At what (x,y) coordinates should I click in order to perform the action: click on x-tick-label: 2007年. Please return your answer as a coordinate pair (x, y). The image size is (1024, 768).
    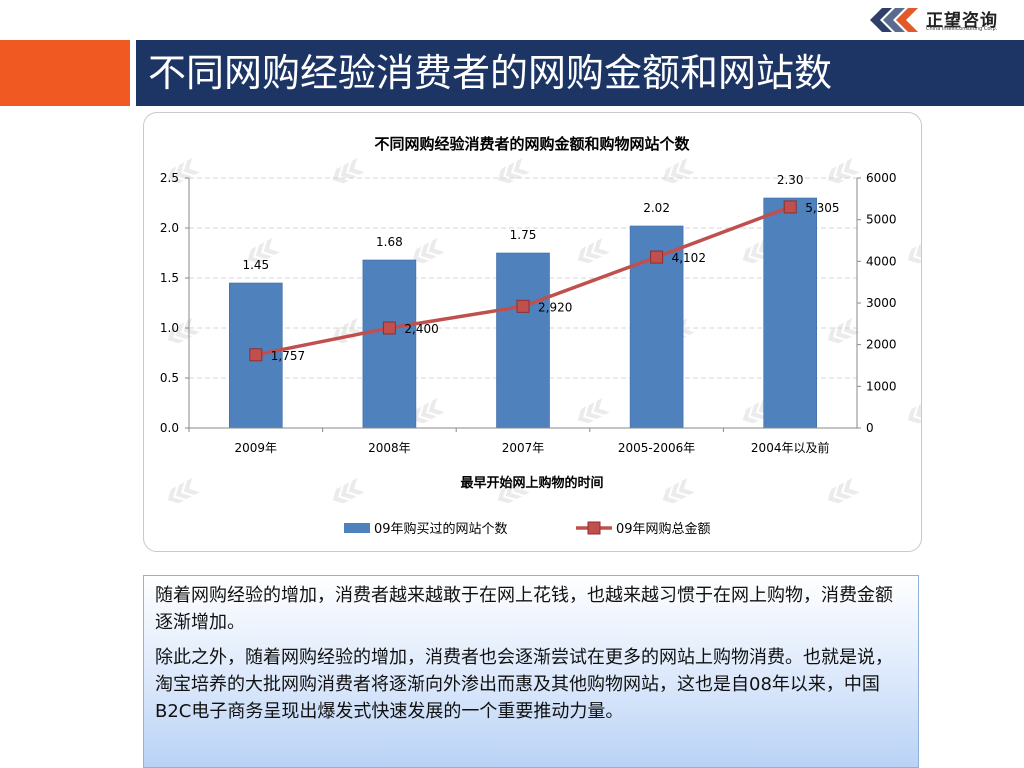
    Looking at the image, I should click on (523, 448).